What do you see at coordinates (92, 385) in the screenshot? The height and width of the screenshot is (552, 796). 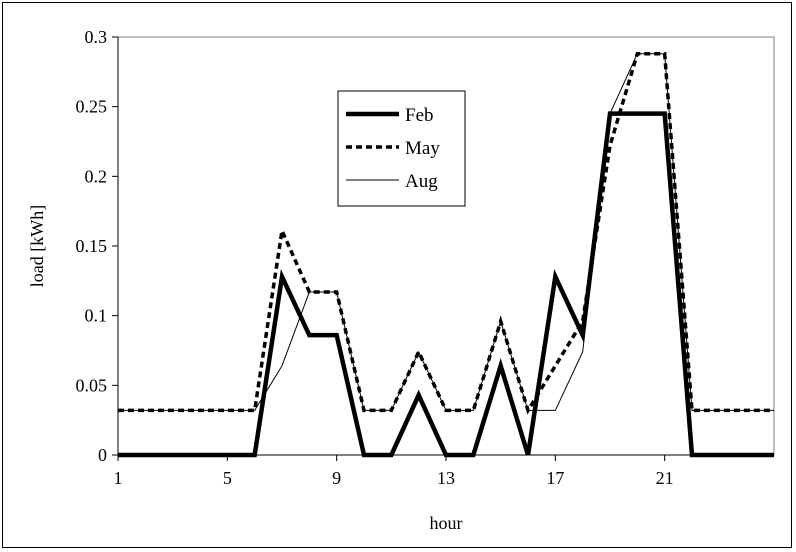 I see `y-tick-label: 0.05` at bounding box center [92, 385].